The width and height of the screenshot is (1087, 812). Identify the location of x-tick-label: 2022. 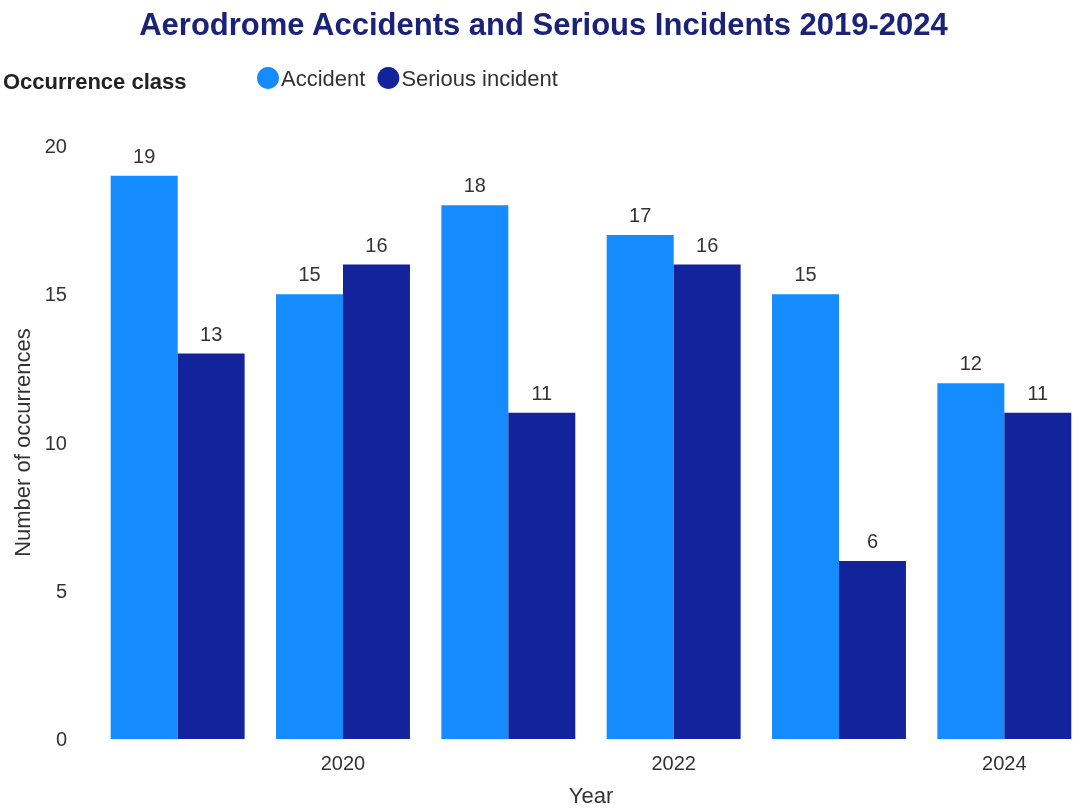
(673, 763).